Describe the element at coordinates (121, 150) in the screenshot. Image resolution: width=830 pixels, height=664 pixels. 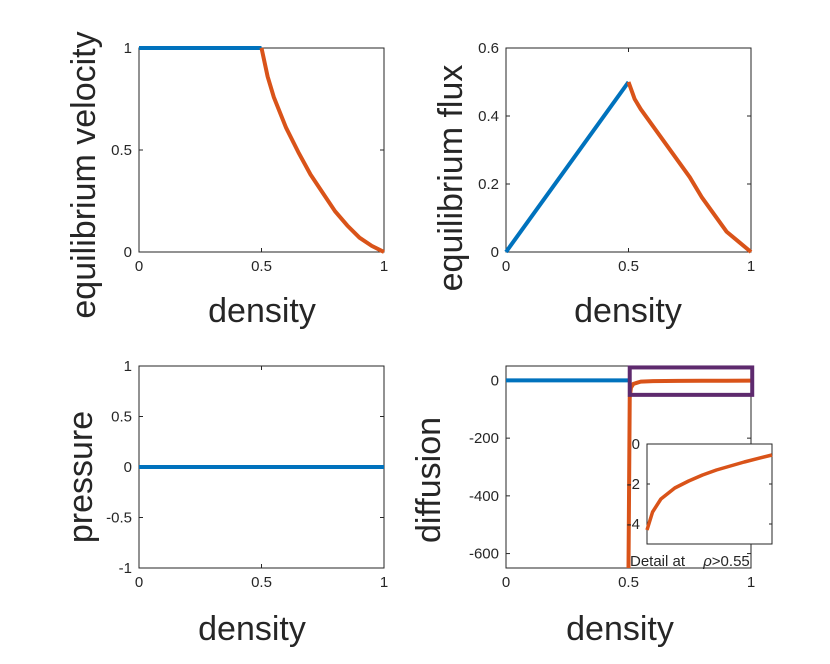
I see `velocity-ytick-label: 0.5` at that location.